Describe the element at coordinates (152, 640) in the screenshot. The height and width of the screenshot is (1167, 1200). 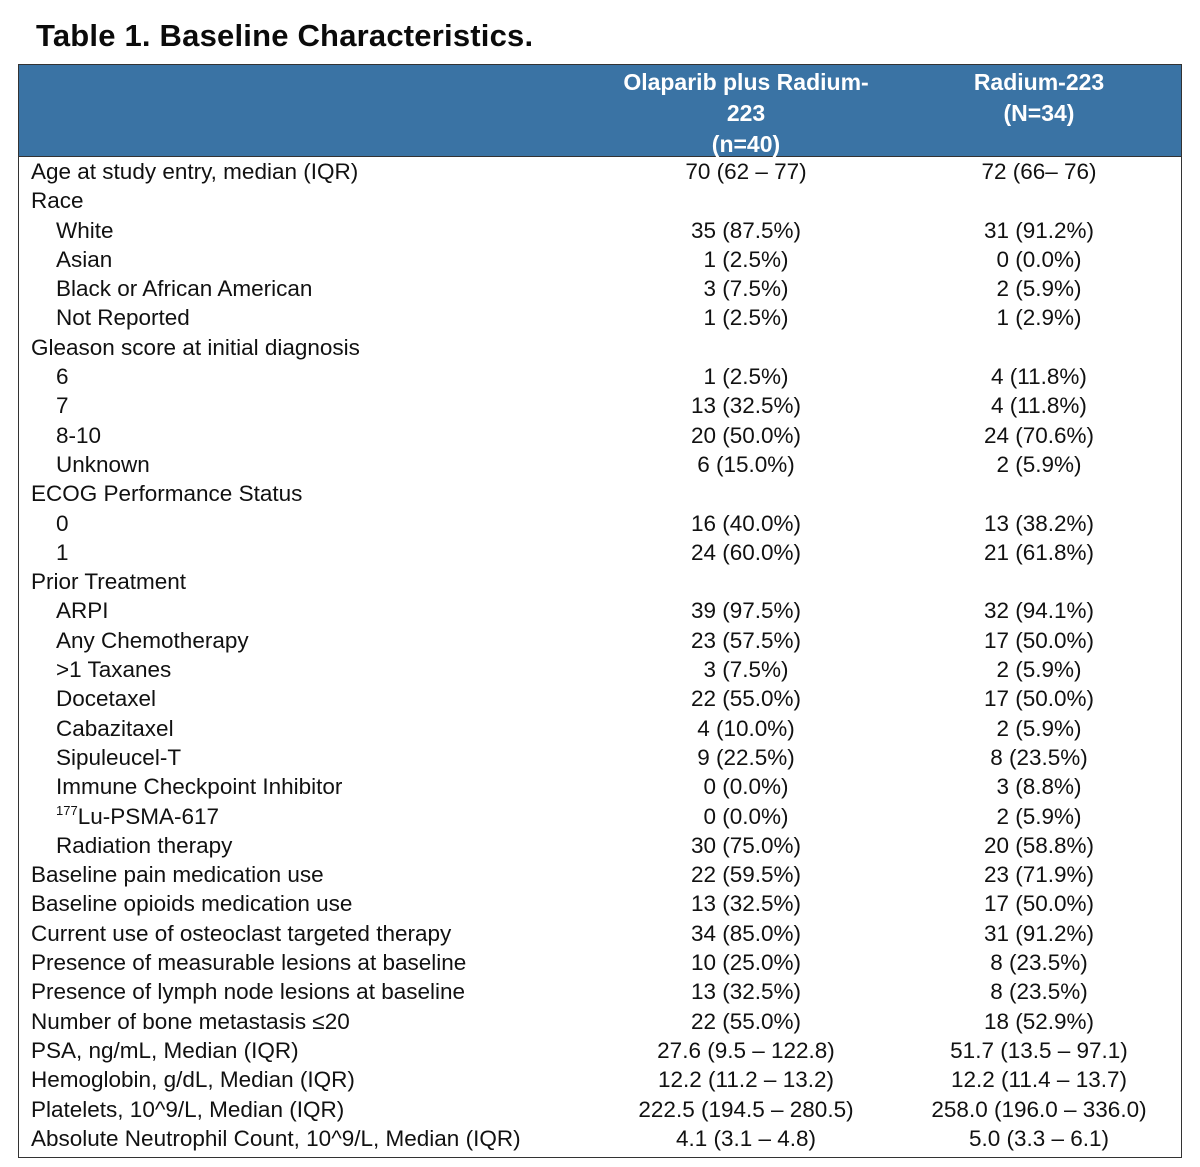
I see `row-label: Any Chemotherapy` at that location.